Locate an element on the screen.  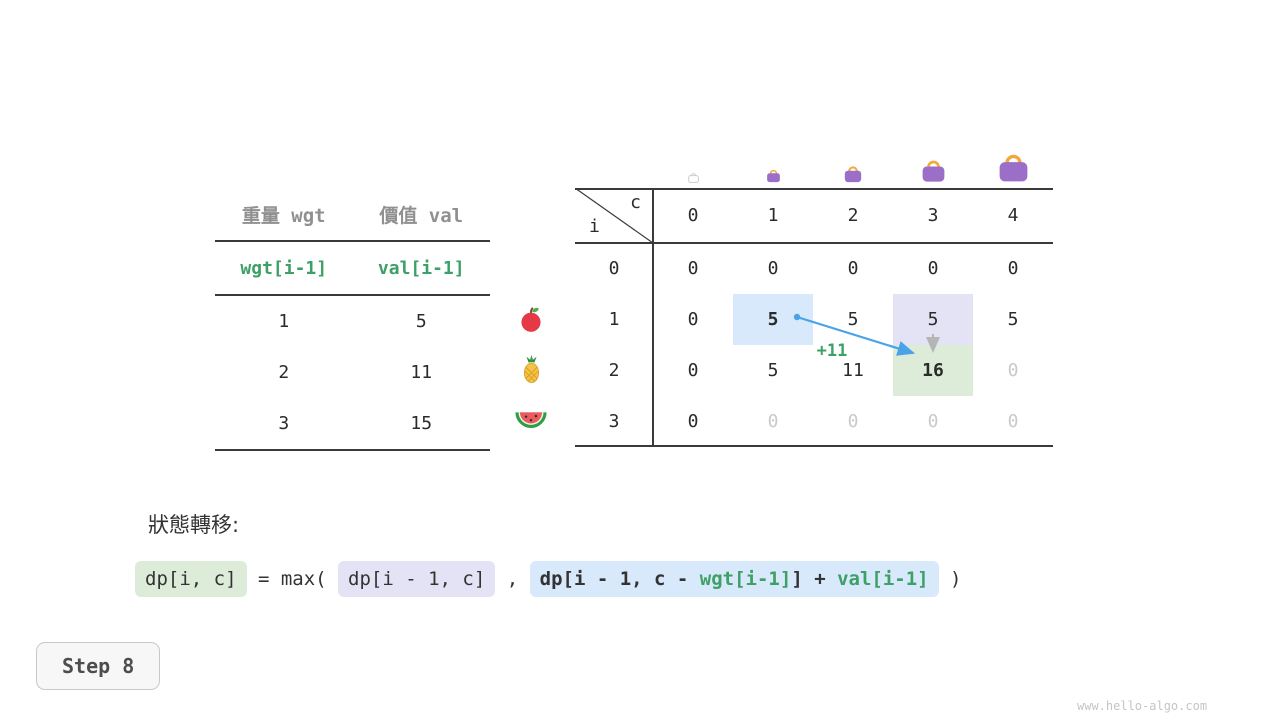
formula-option2-mid: ] + is located at coordinates (814, 579).